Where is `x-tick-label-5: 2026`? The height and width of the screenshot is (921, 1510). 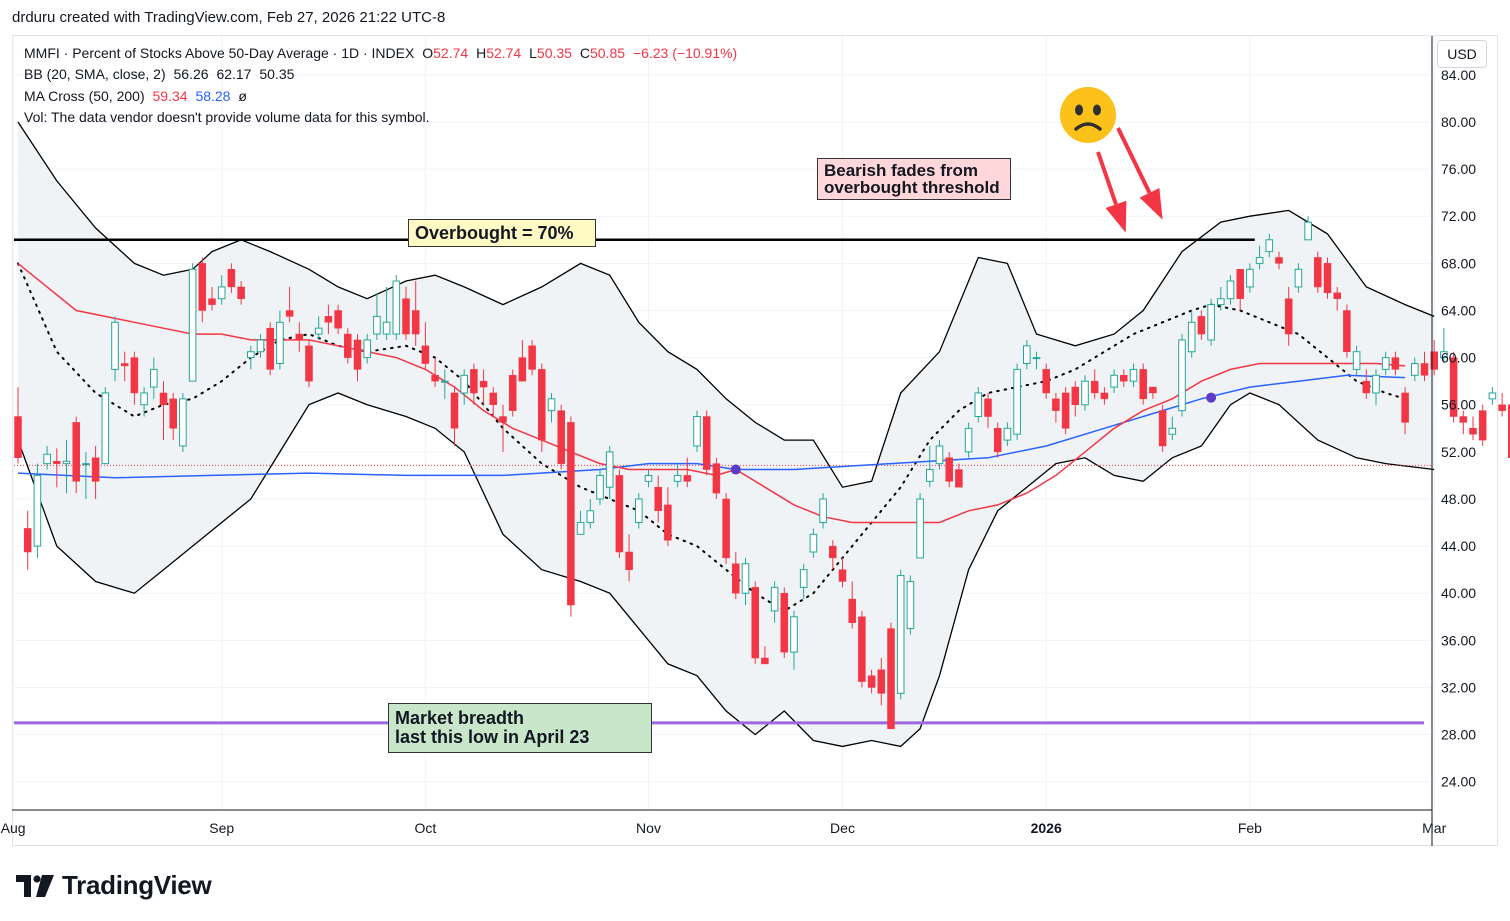 x-tick-label-5: 2026 is located at coordinates (1046, 828).